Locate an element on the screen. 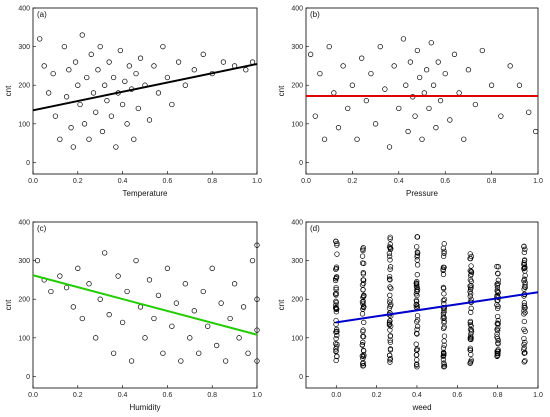 This screenshot has width=550, height=417. panel-label: (c) is located at coordinates (42, 228).